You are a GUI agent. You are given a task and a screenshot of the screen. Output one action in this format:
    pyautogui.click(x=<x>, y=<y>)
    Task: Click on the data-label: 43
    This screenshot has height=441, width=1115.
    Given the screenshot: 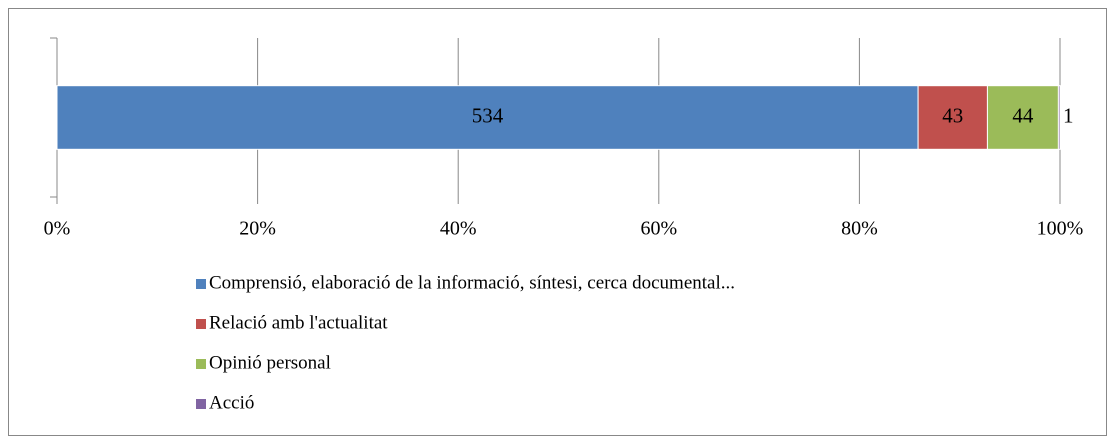 What is the action you would take?
    pyautogui.click(x=952, y=115)
    